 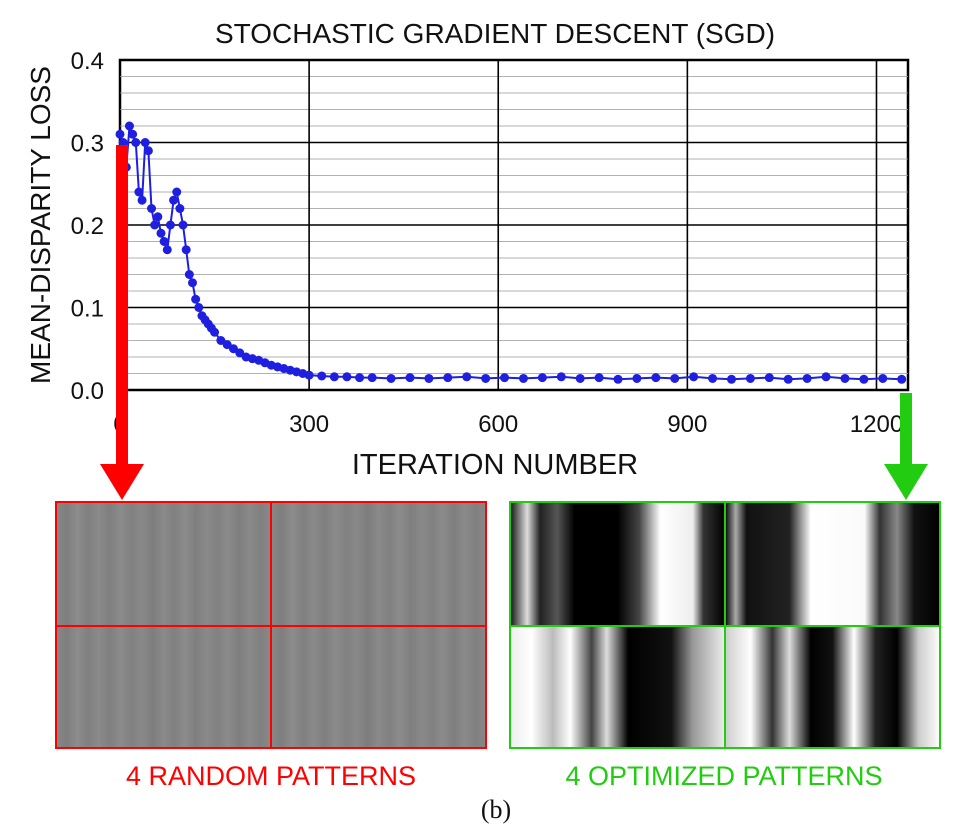 What do you see at coordinates (495, 465) in the screenshot?
I see `x-axis-label: ITERATION NUMBER` at bounding box center [495, 465].